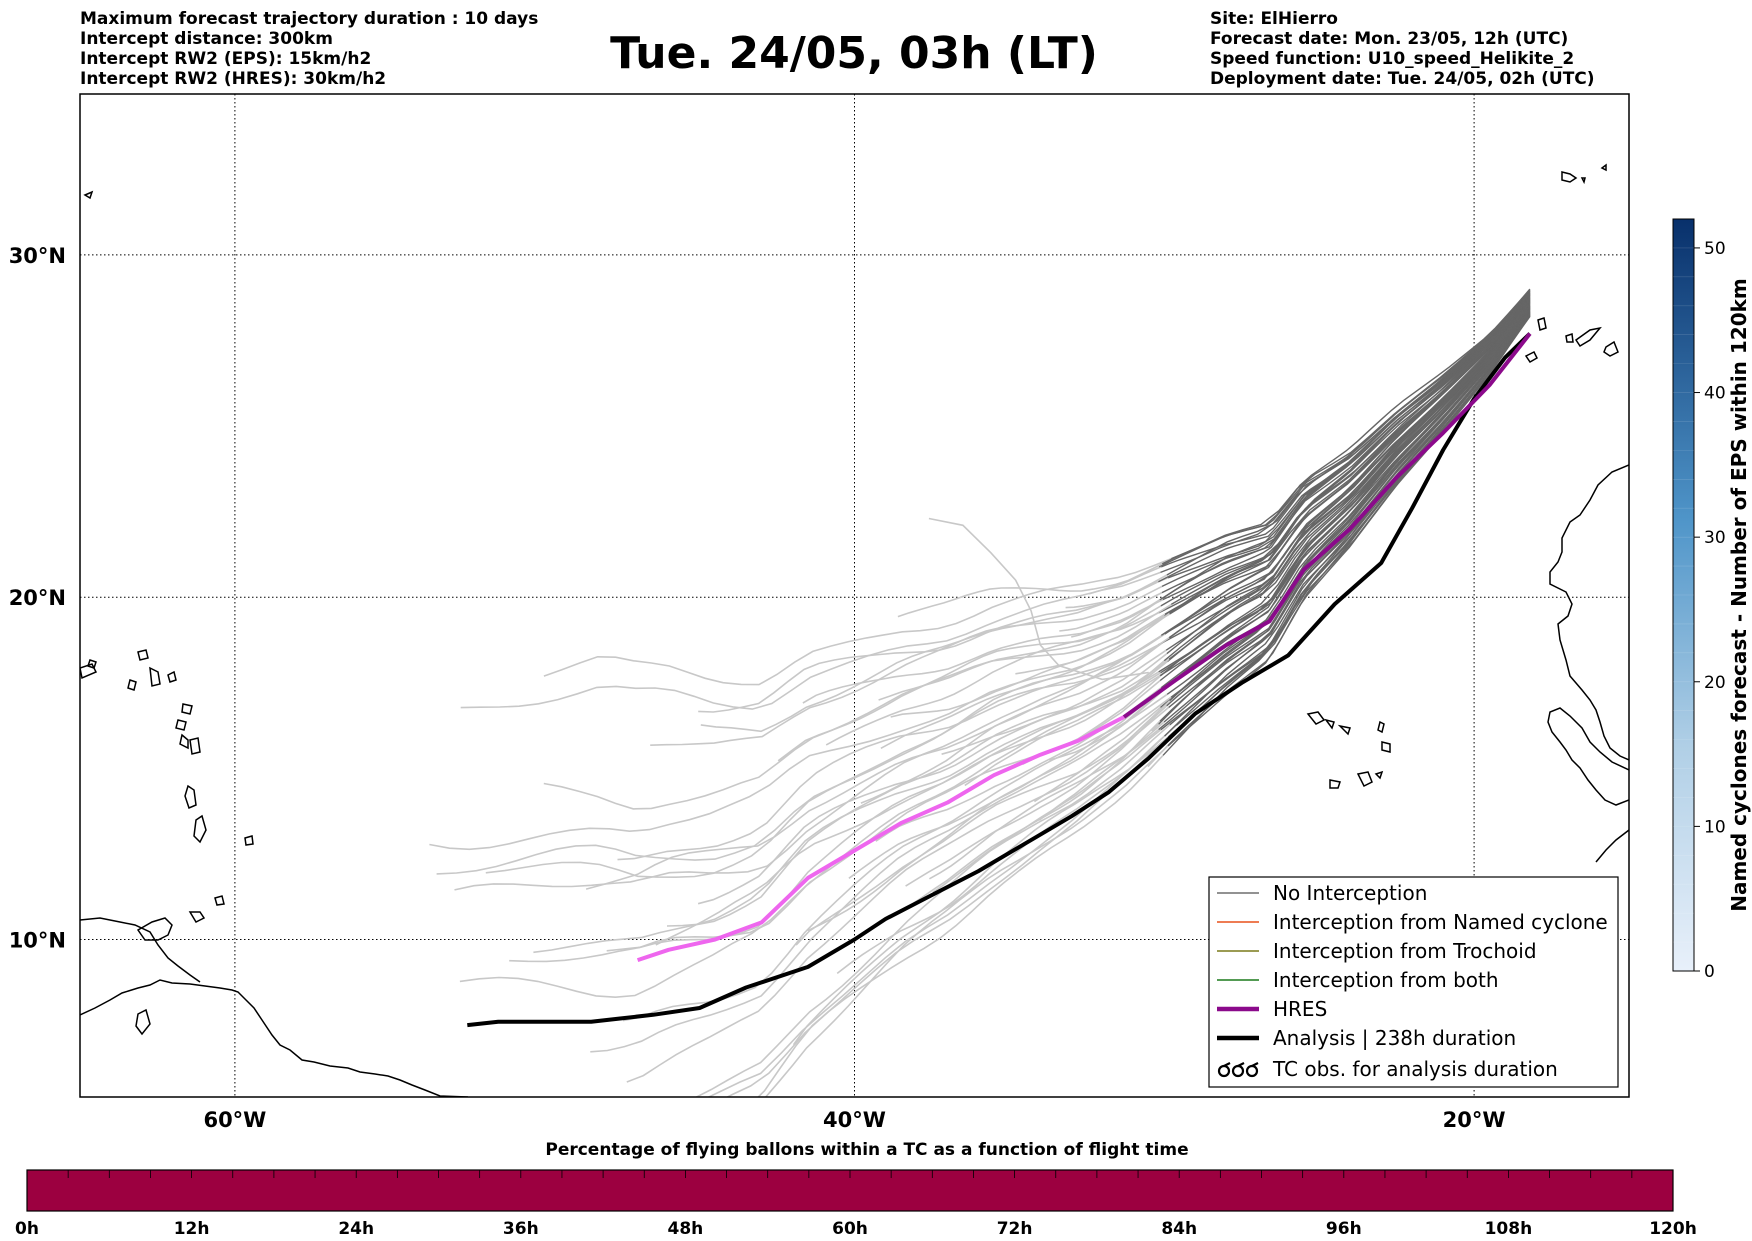 The width and height of the screenshot is (1752, 1241). What do you see at coordinates (1673, 1229) in the screenshot?
I see `colorbar-bottom-tick-label-10: 120h` at bounding box center [1673, 1229].